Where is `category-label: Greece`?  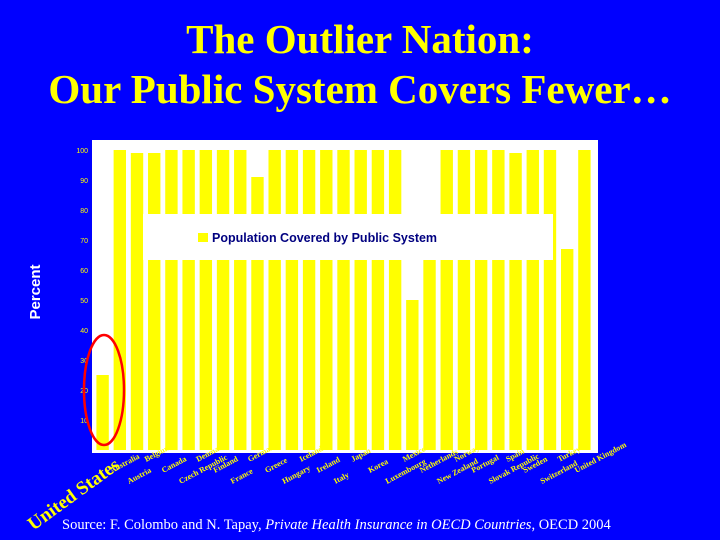
category-label: Greece is located at coordinates (276, 464).